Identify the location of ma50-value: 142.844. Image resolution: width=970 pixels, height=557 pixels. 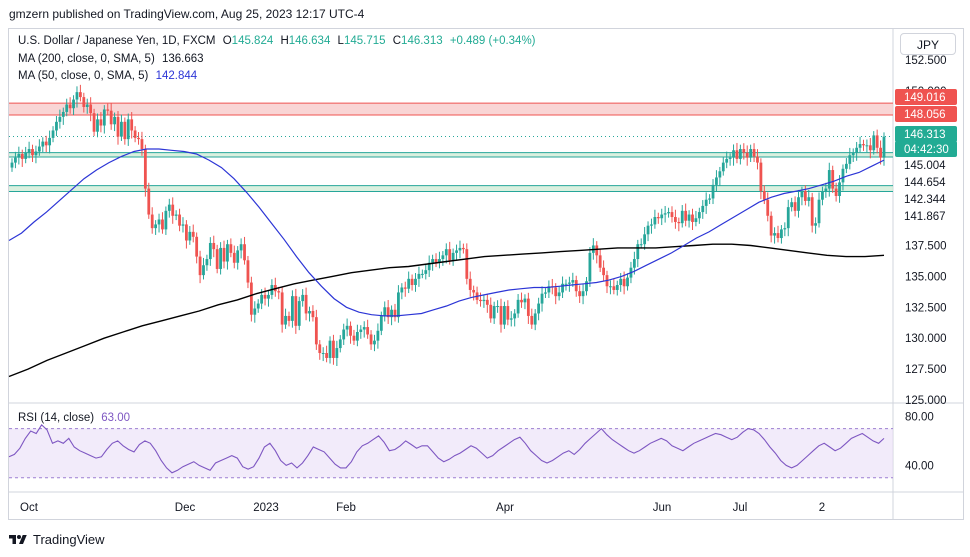
(176, 76).